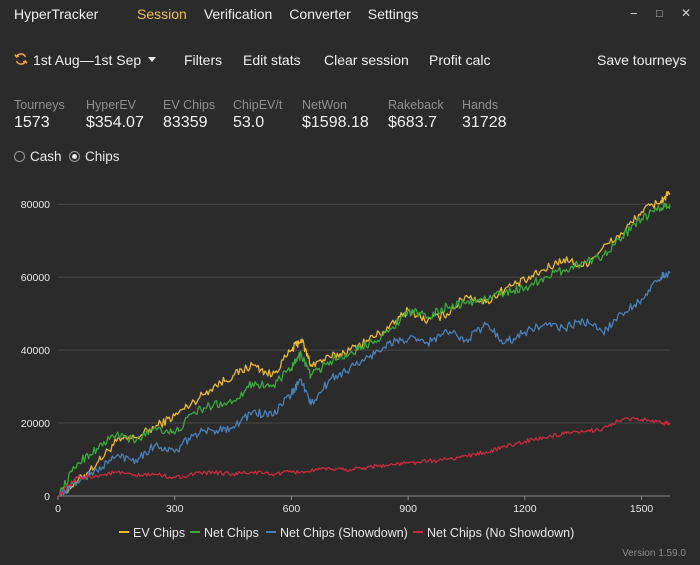  I want to click on tab-settings: Settings, so click(393, 14).